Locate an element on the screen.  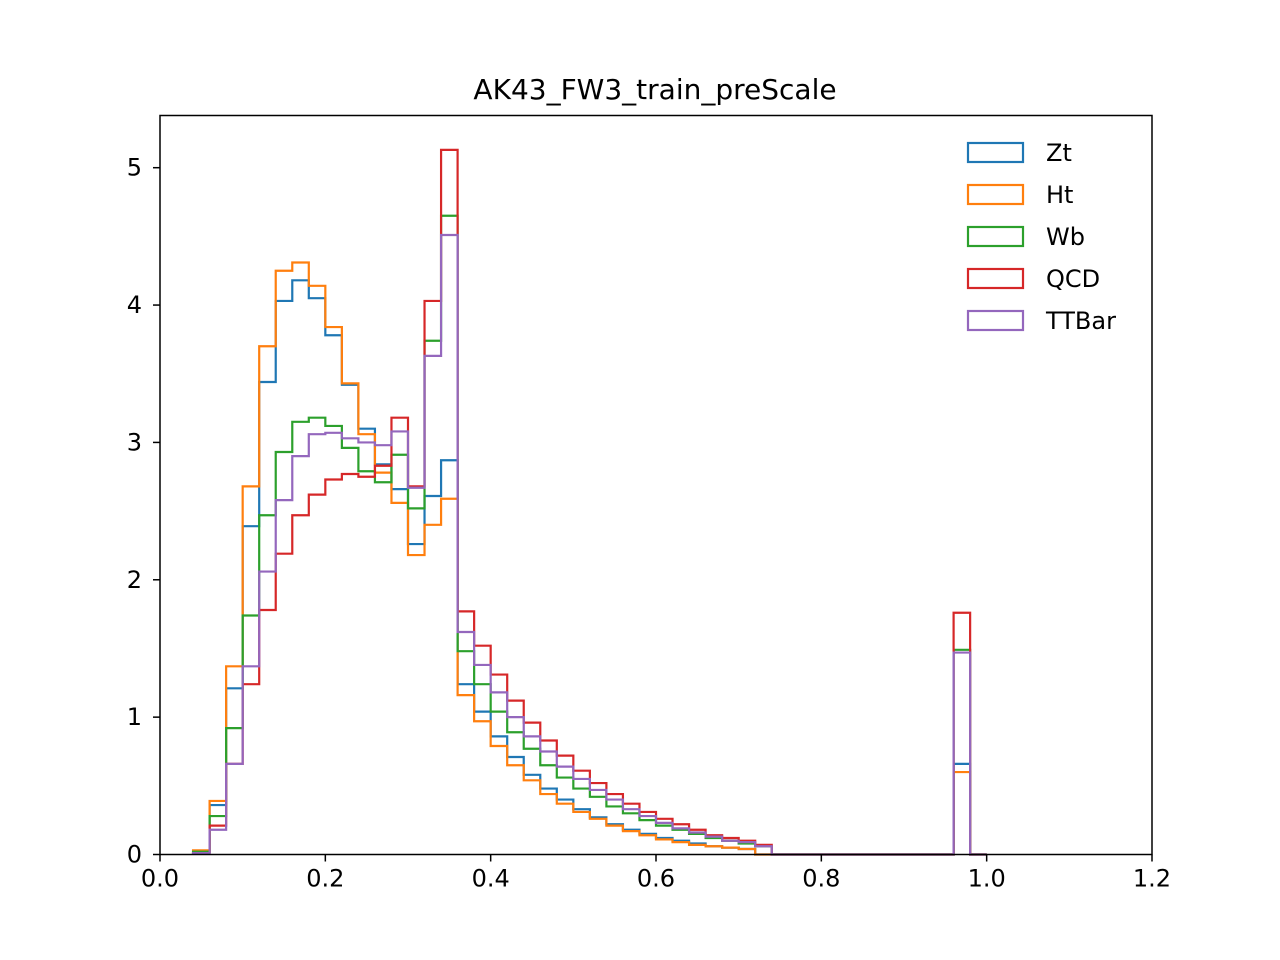
y-tick-label: 3 is located at coordinates (134, 442).